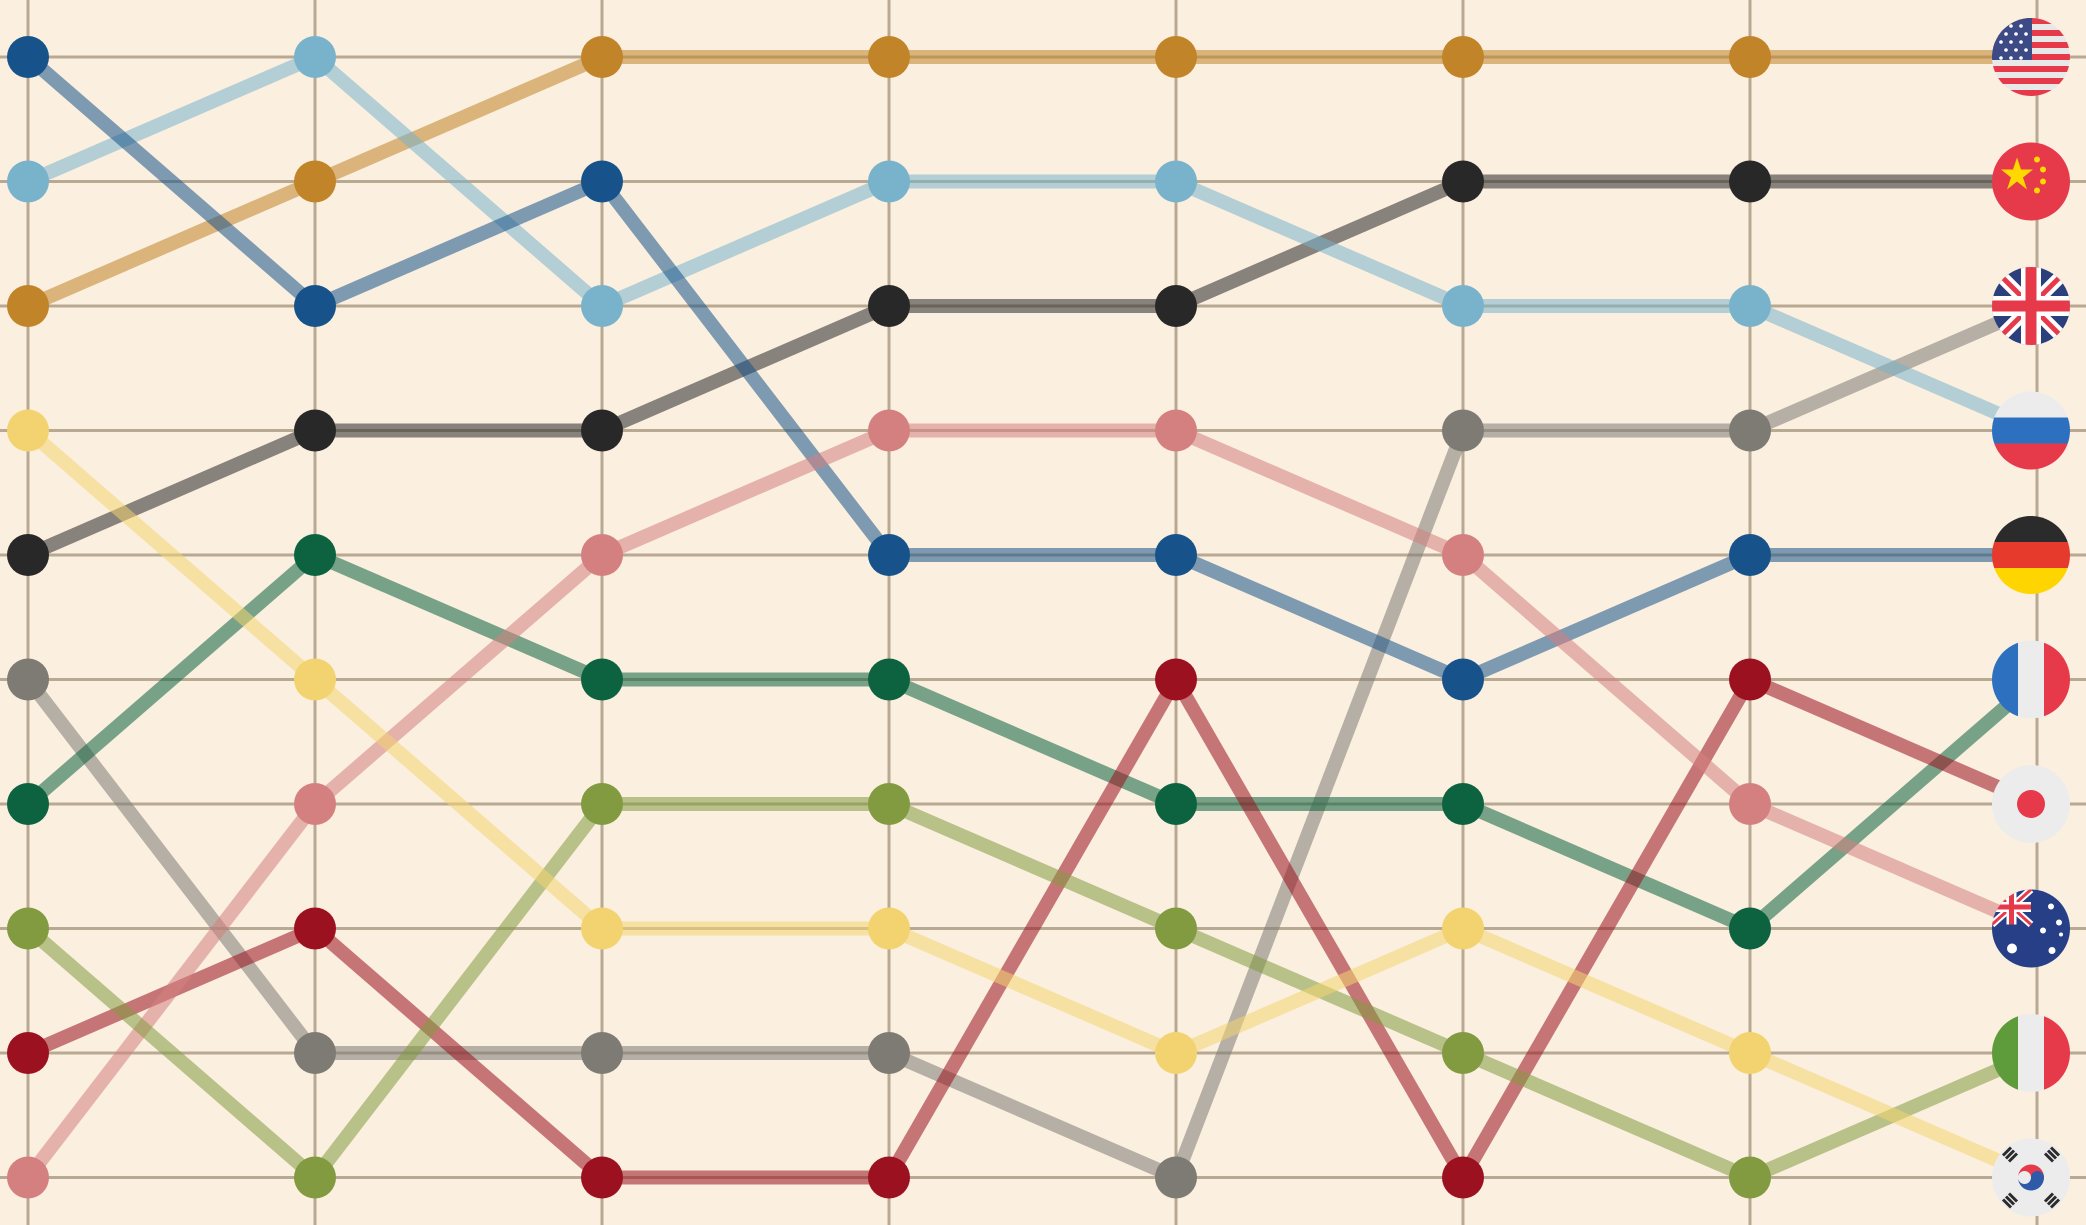  I want to click on series-line-china, so click(171, 493).